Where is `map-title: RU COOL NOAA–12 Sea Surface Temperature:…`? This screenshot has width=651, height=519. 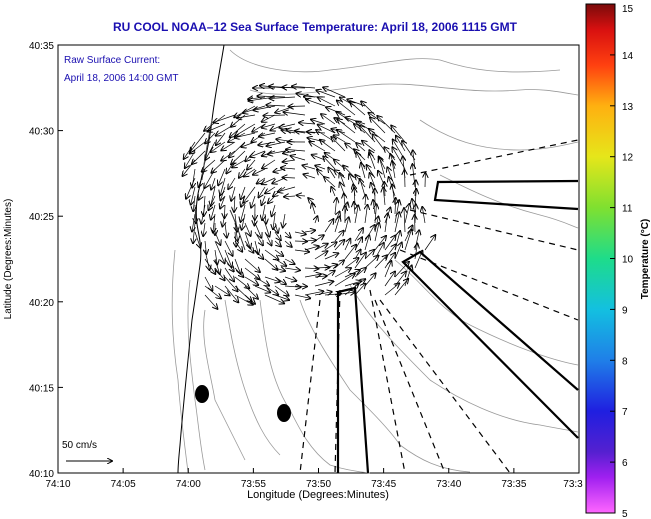 map-title: RU COOL NOAA–12 Sea Surface Temperature:… is located at coordinates (315, 27).